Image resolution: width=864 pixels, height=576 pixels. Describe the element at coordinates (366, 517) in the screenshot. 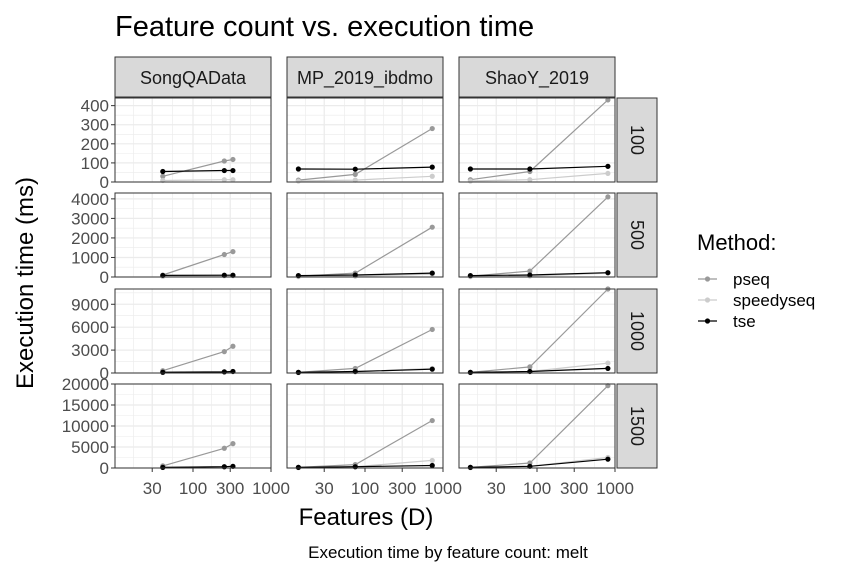

I see `x-axis-title: Features (D)` at that location.